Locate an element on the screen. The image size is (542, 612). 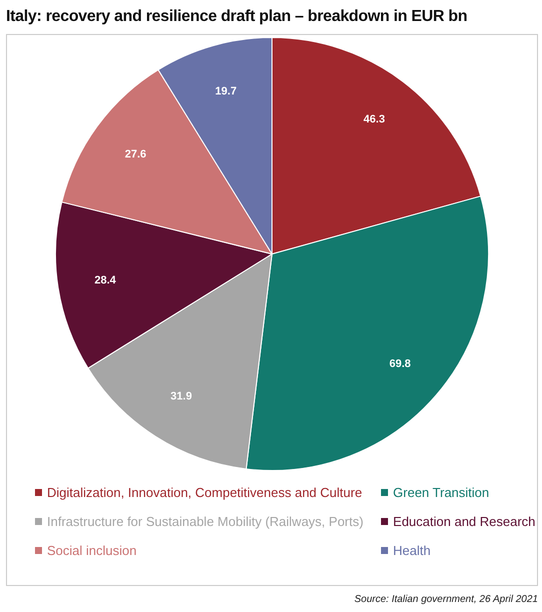
legend-label: Digitalization, Innovation, Competitiveness and Culture is located at coordinates (204, 492).